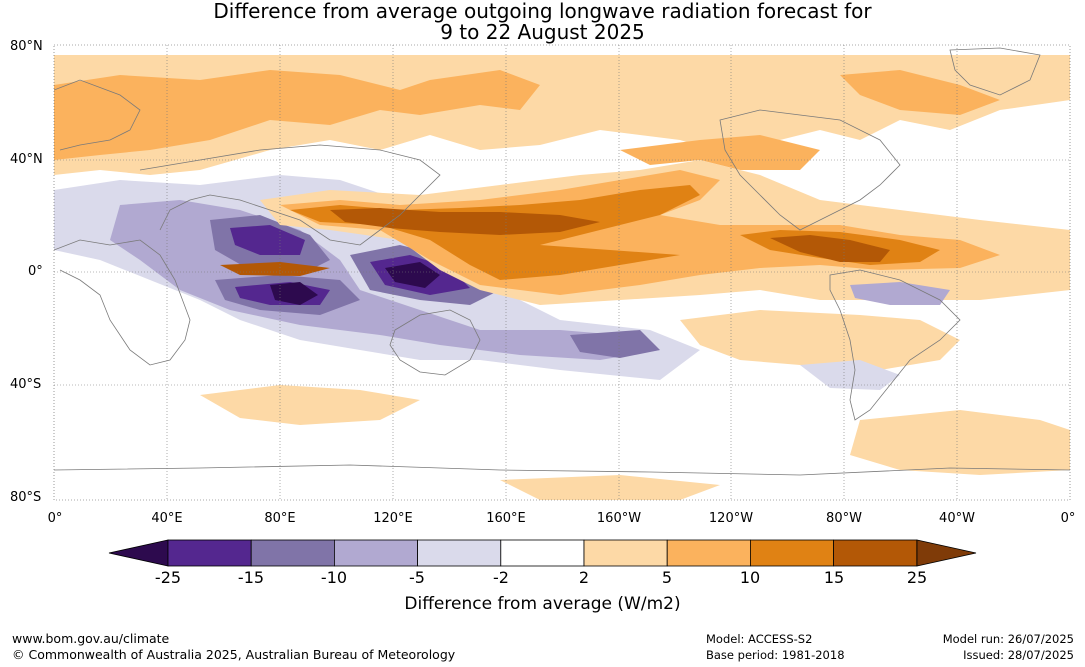  Describe the element at coordinates (168, 577) in the screenshot. I see `colorbar-tick: -25` at that location.